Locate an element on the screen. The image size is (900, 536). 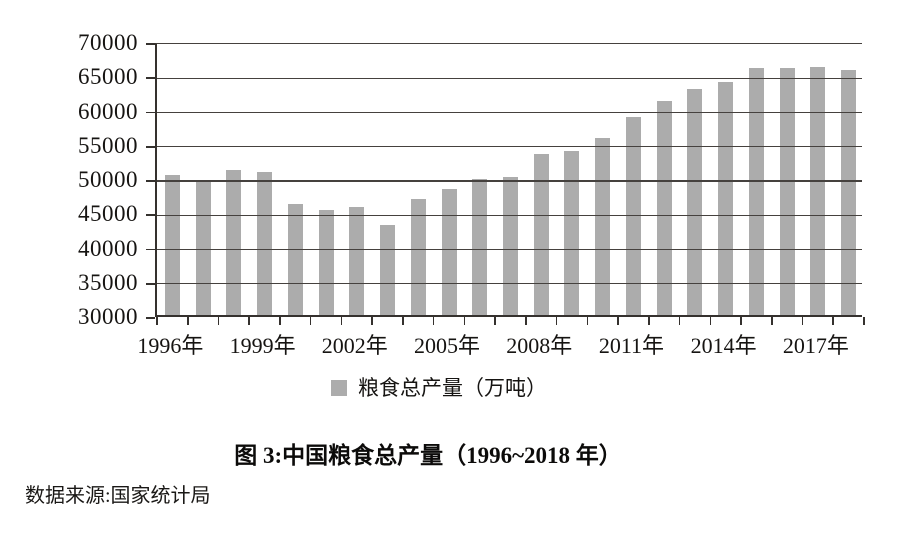
bar-1999 is located at coordinates (265, 243).